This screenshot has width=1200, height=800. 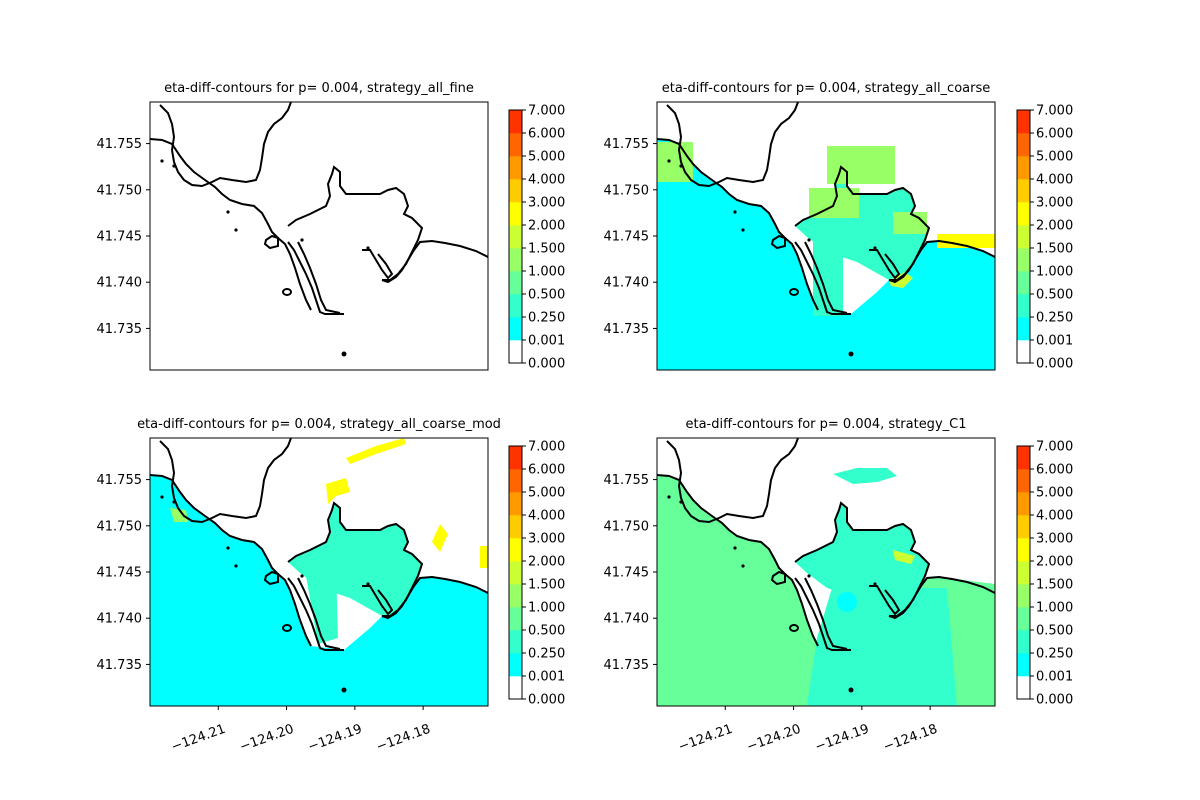 I want to click on x-tick-label: −124.18, so click(x=403, y=738).